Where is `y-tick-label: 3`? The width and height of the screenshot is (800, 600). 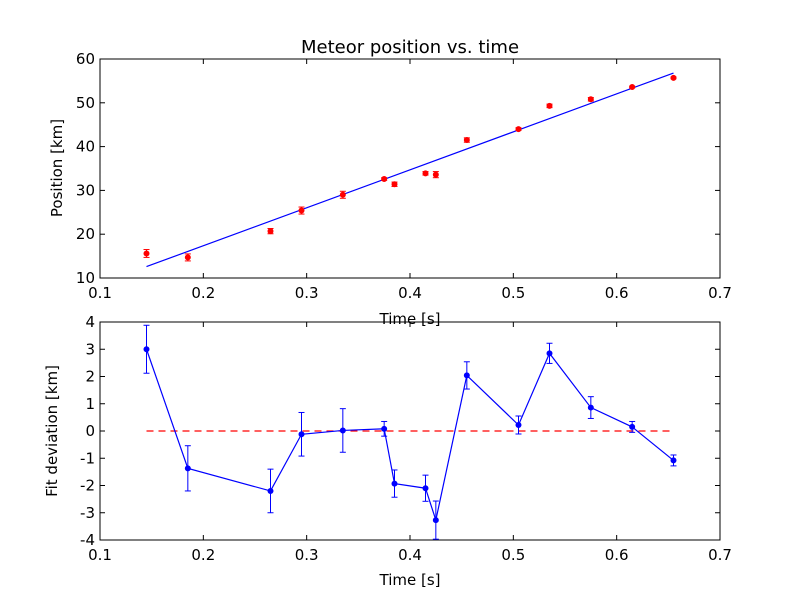 y-tick-label: 3 is located at coordinates (90, 349).